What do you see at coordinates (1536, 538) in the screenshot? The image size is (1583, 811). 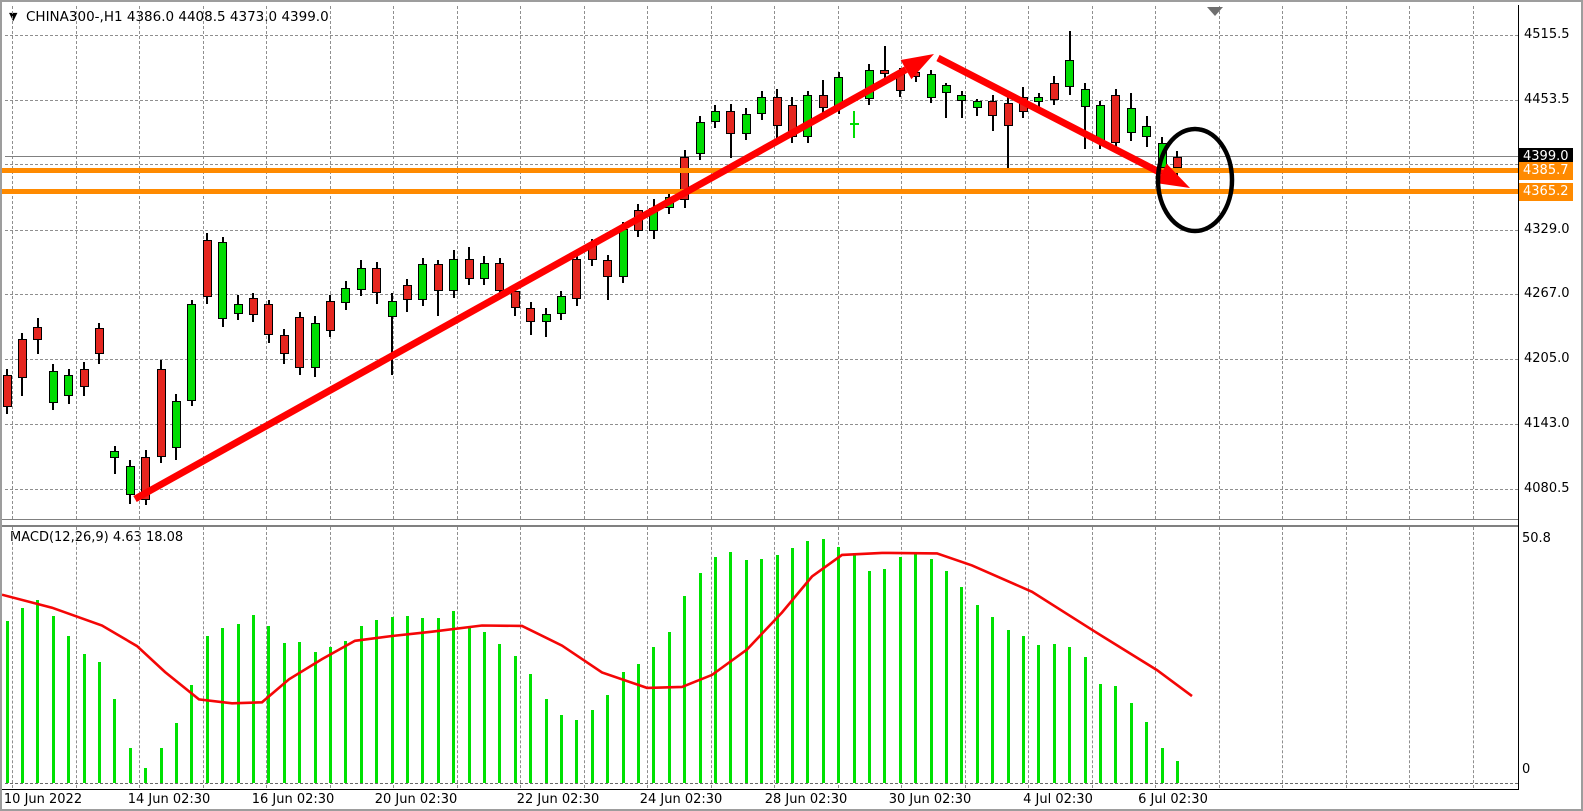 I see `macd-axis-max: 50.8` at bounding box center [1536, 538].